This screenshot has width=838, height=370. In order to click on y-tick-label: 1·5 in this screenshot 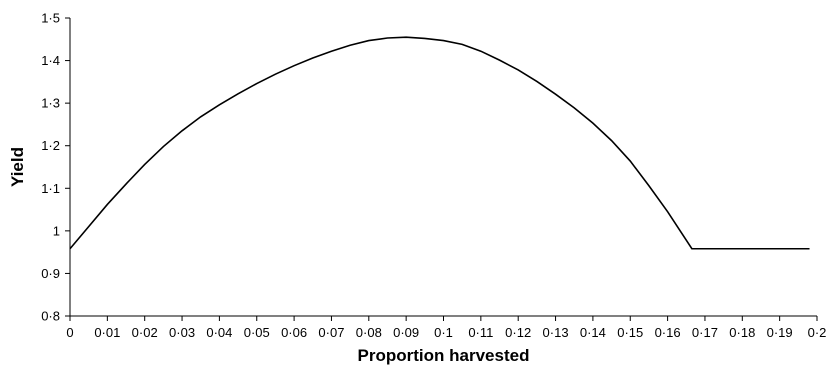, I will do `click(50, 18)`.